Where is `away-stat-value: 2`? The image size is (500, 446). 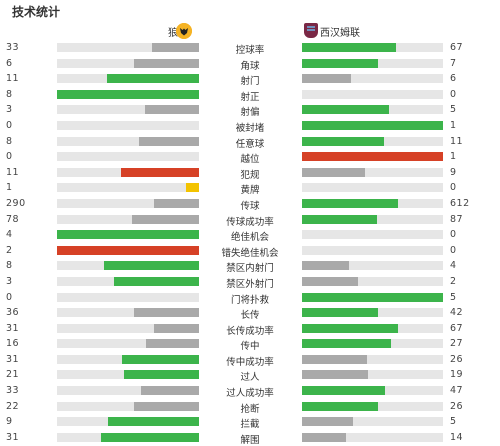 away-stat-value: 2 is located at coordinates (453, 281).